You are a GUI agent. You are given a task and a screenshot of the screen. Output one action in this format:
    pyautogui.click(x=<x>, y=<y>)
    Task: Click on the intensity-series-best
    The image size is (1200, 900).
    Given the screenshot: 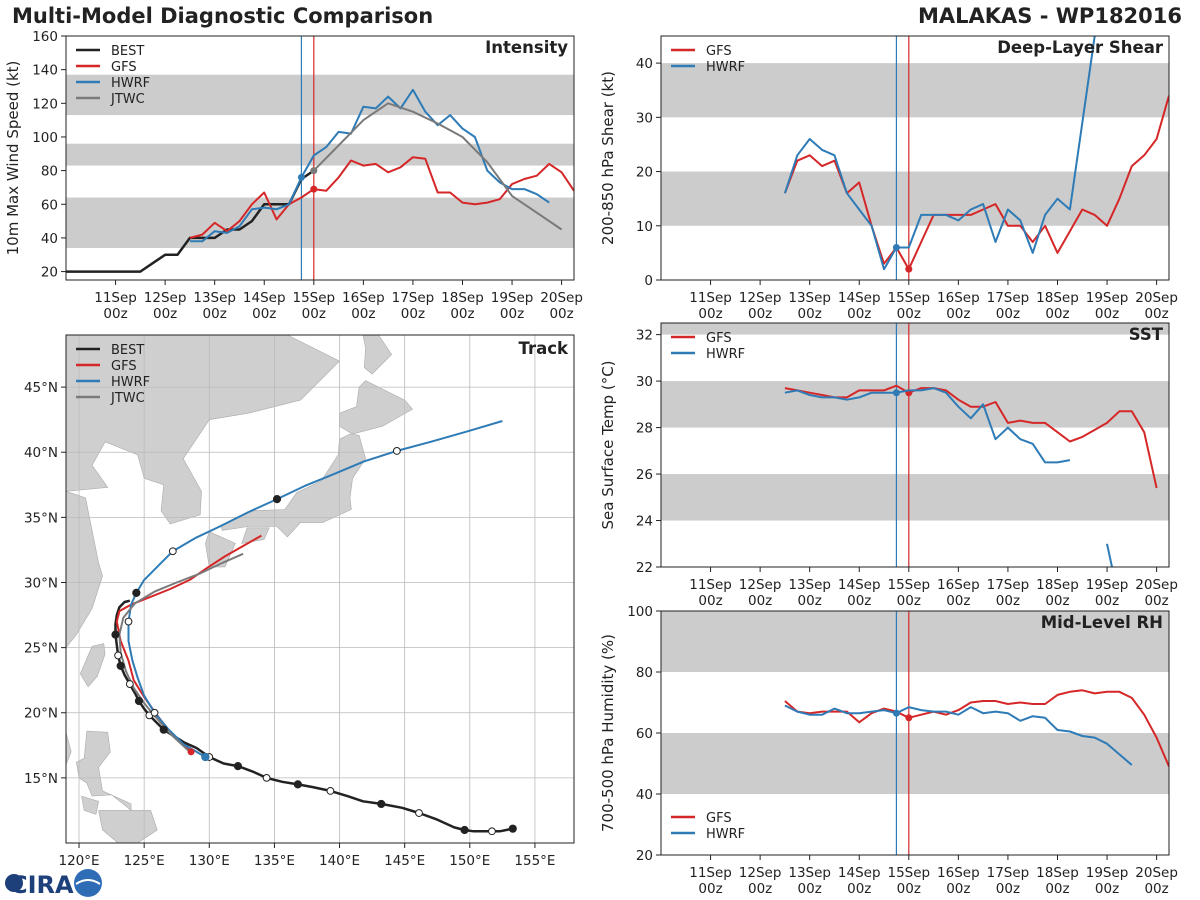 What is the action you would take?
    pyautogui.click(x=190, y=221)
    